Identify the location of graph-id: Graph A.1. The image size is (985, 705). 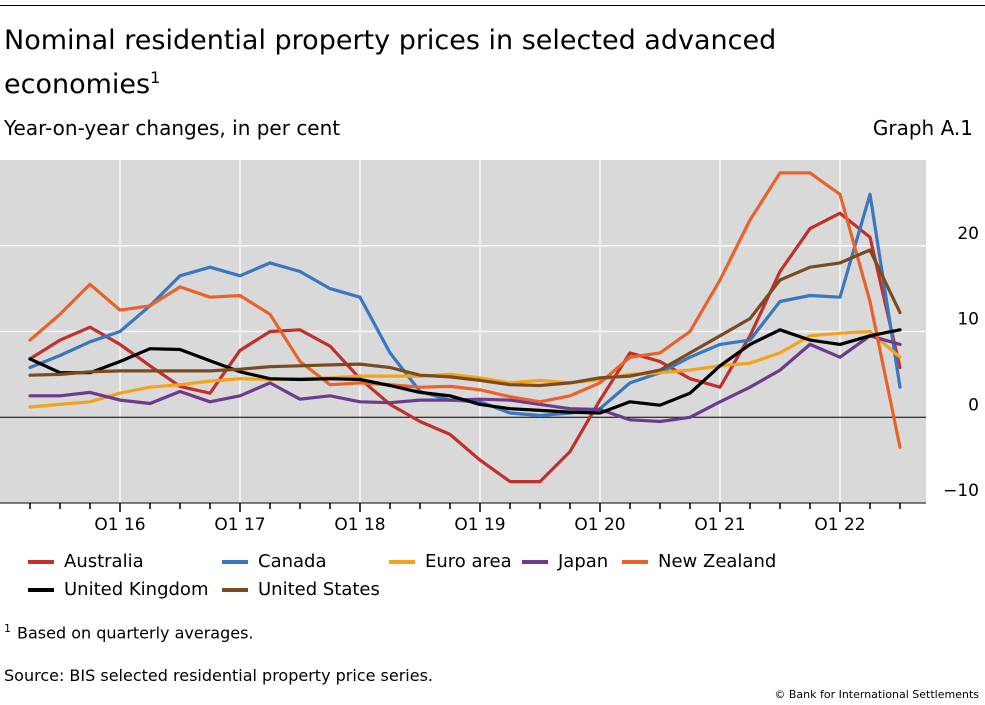
(922, 128).